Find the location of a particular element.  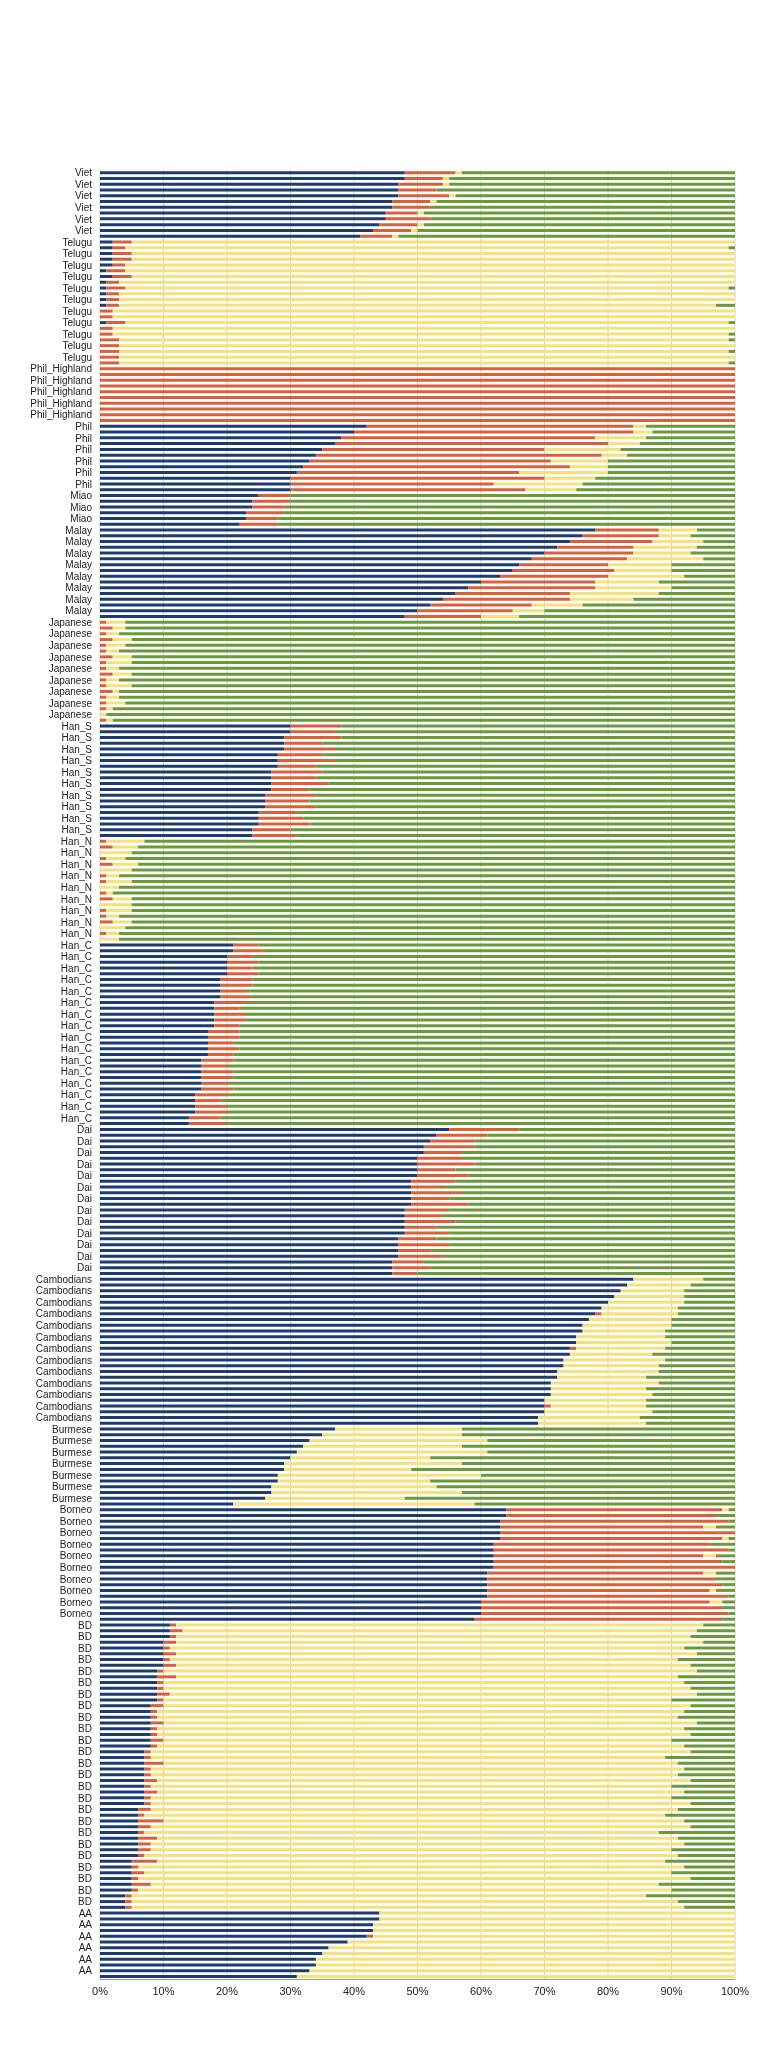

y-tick-label: Dai is located at coordinates (84, 1187).